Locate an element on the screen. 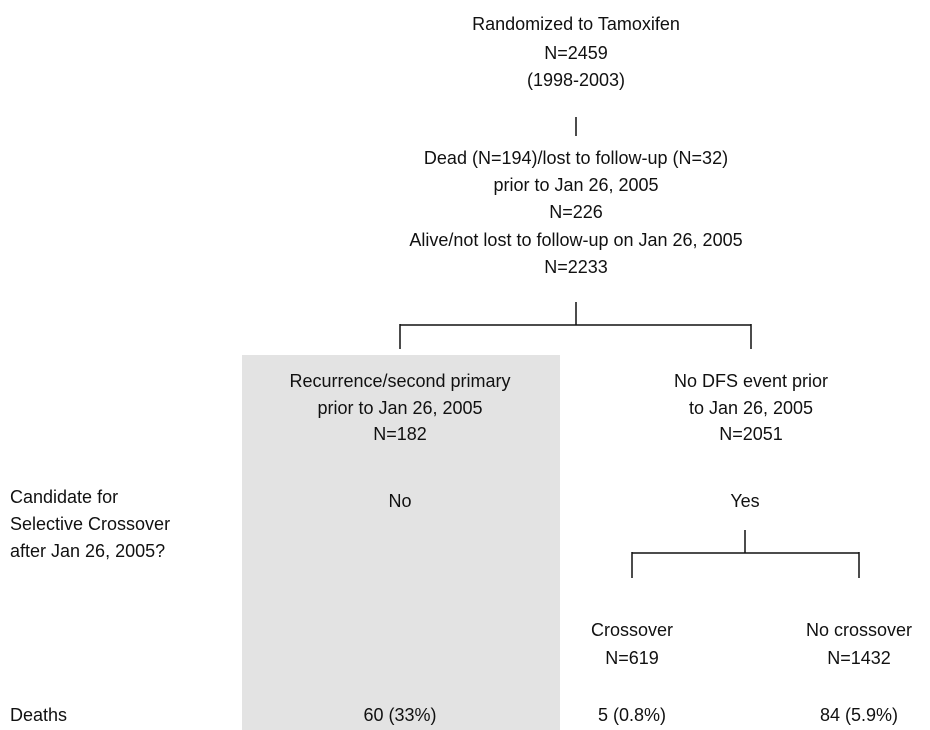 The image size is (930, 730). root-text: N=2459 is located at coordinates (576, 53).